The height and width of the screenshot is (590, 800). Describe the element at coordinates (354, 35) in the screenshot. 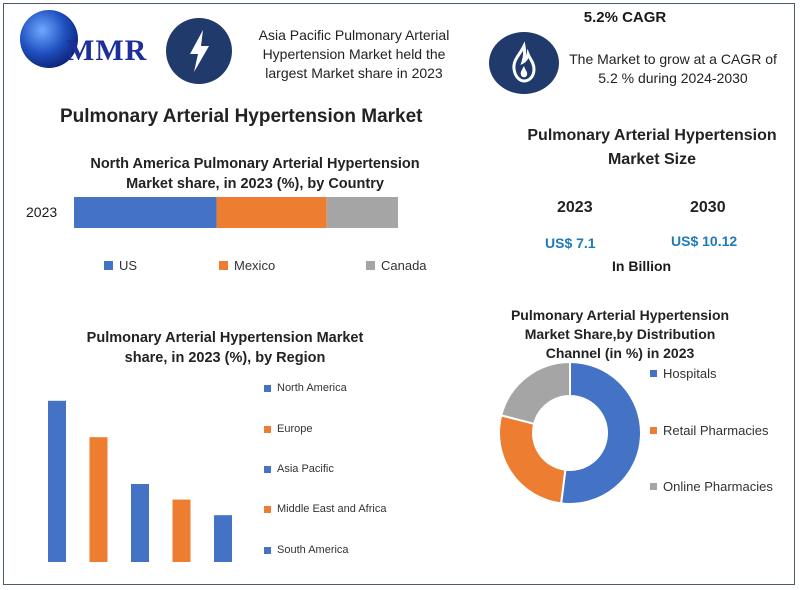

I see `info-left-line-1: Asia Pacific Pulmonary Arterial` at that location.